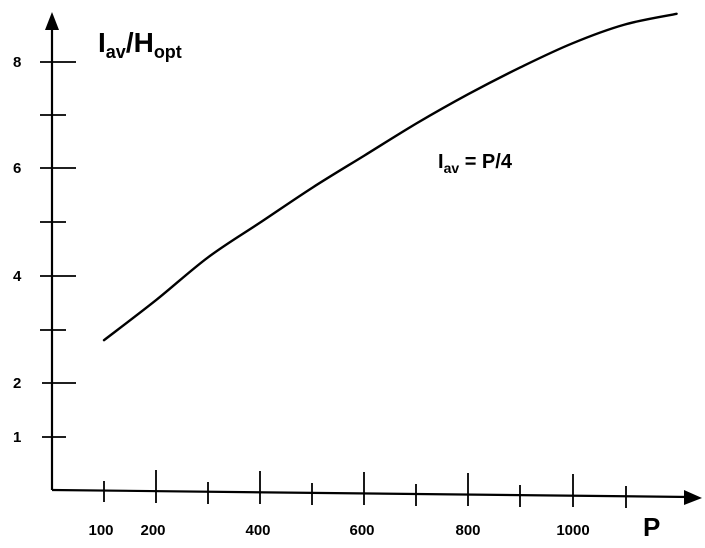 The height and width of the screenshot is (548, 705). What do you see at coordinates (441, 162) in the screenshot?
I see `annotation-main: I` at bounding box center [441, 162].